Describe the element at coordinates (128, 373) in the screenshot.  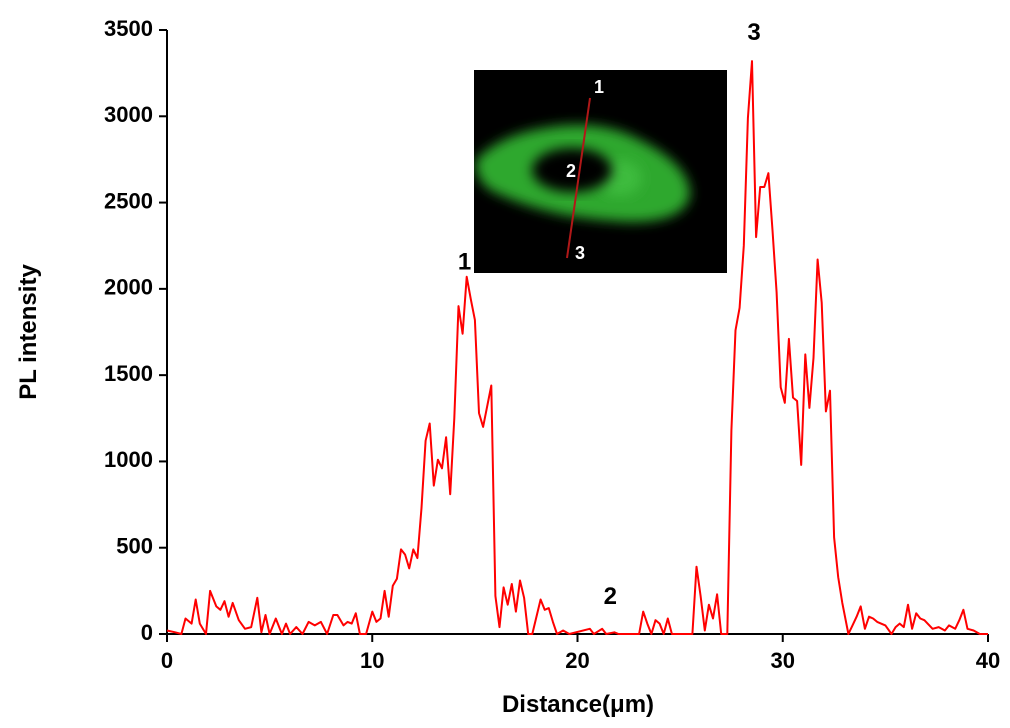
I see `y-tick-label: 1500` at that location.